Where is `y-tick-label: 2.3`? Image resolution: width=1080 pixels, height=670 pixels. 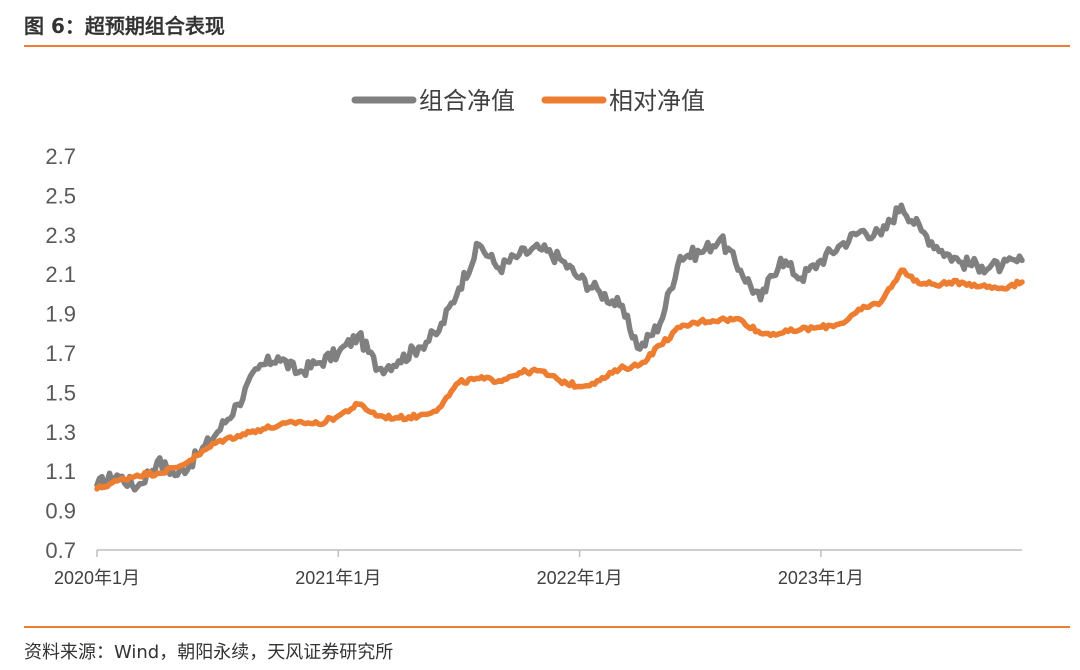
y-tick-label: 2.3 is located at coordinates (60, 235).